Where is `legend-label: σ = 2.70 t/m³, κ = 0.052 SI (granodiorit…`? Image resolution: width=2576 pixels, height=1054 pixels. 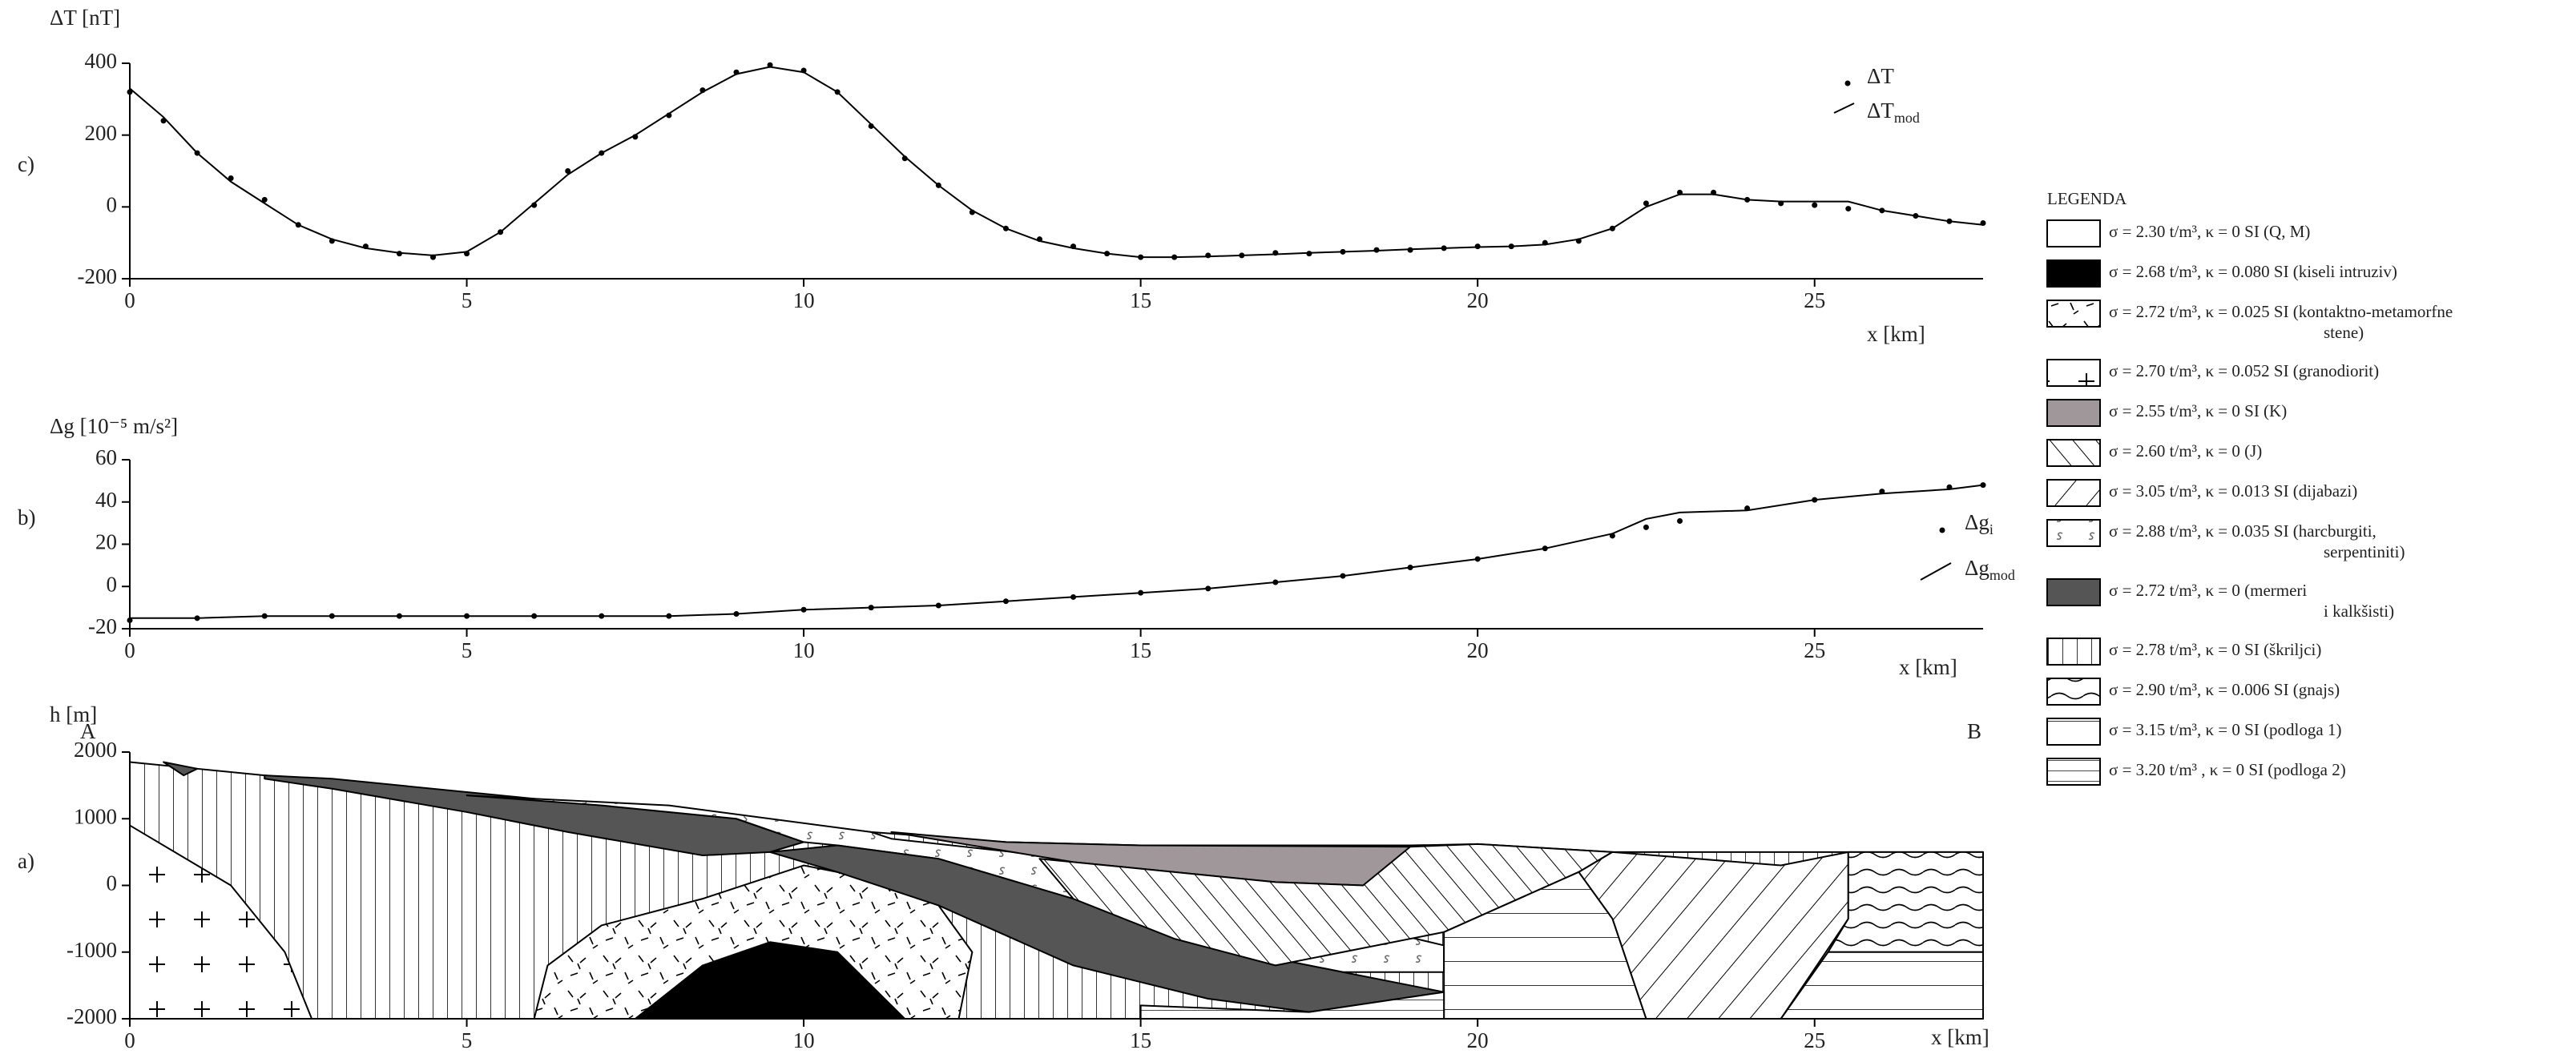 legend-label: σ = 2.70 t/m³, κ = 0.052 SI (granodiorit… is located at coordinates (2244, 370).